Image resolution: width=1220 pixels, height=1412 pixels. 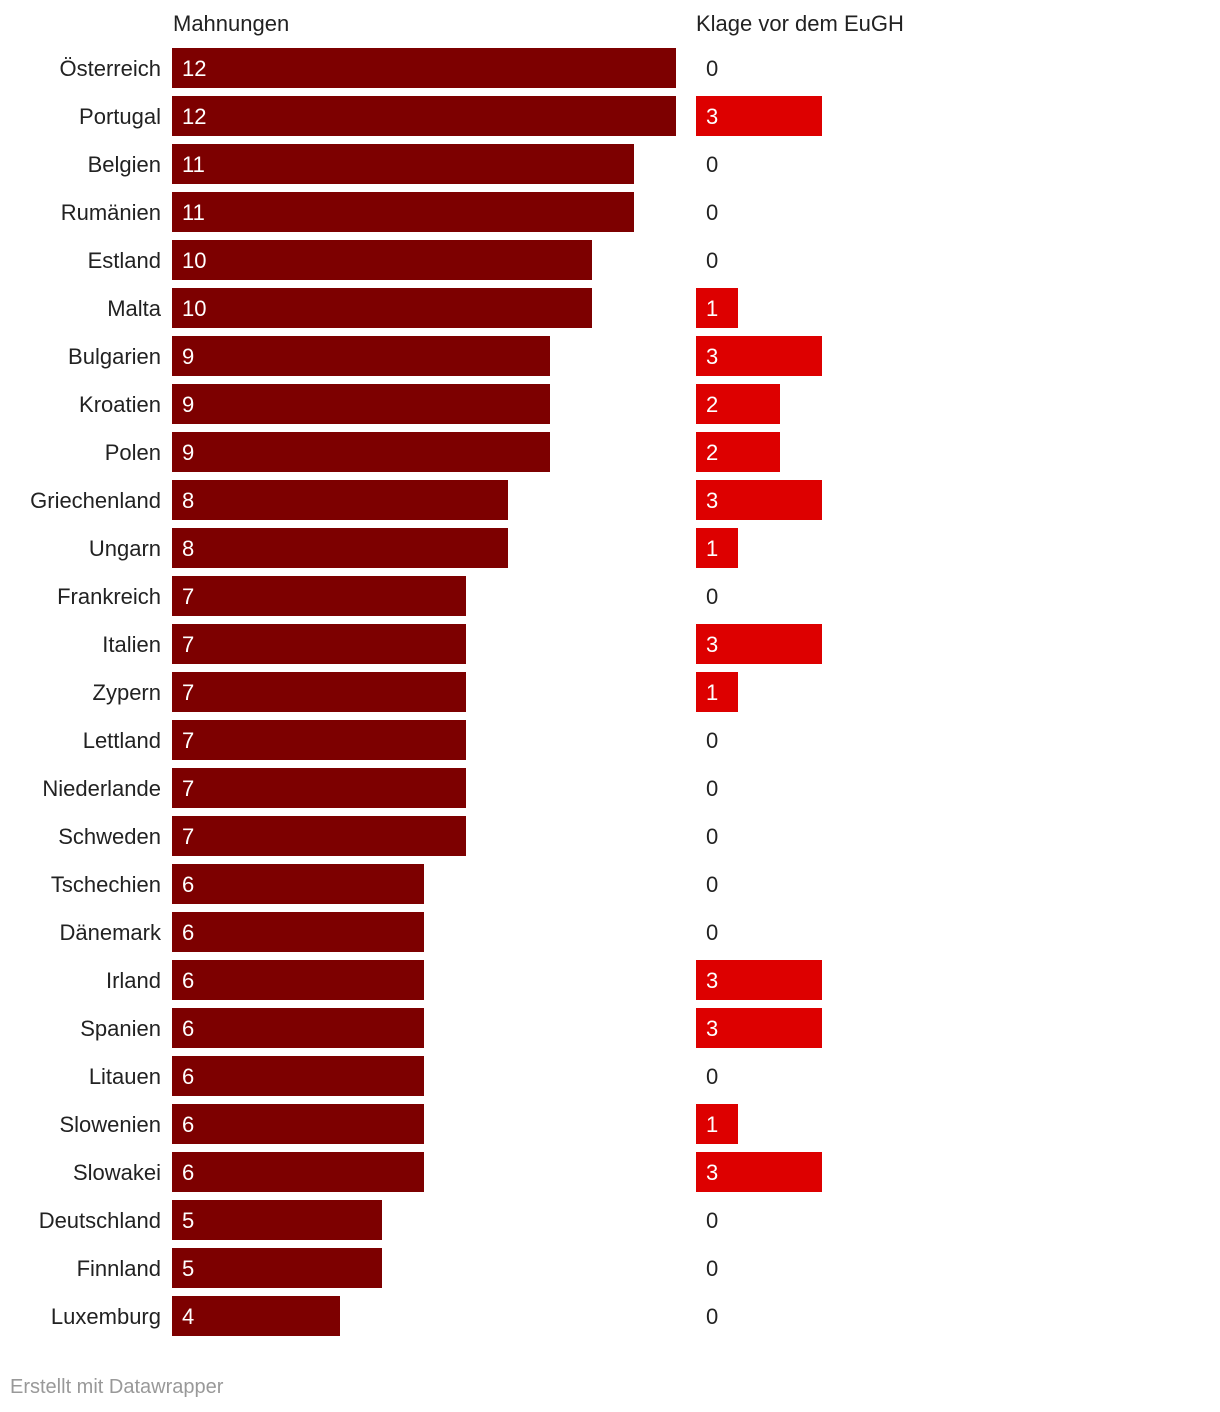 I want to click on value-label-mahnungen: 8, so click(x=188, y=548).